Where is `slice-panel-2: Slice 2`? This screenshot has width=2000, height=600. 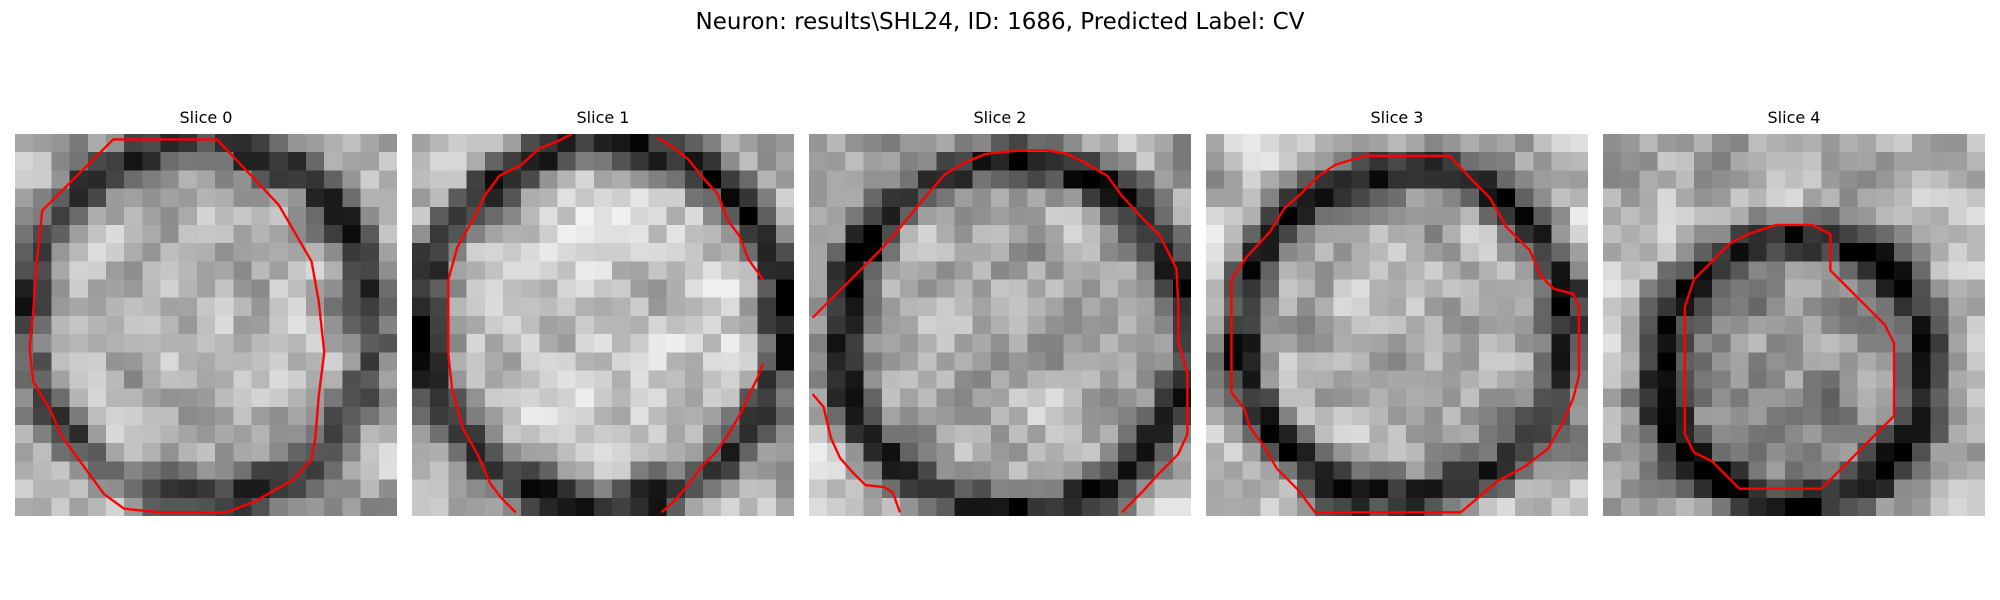
slice-panel-2: Slice 2 is located at coordinates (1000, 312).